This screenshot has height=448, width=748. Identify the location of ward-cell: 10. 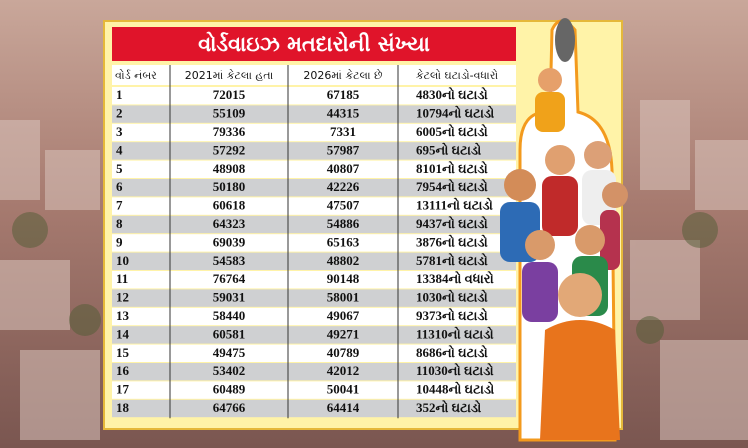
(122, 260).